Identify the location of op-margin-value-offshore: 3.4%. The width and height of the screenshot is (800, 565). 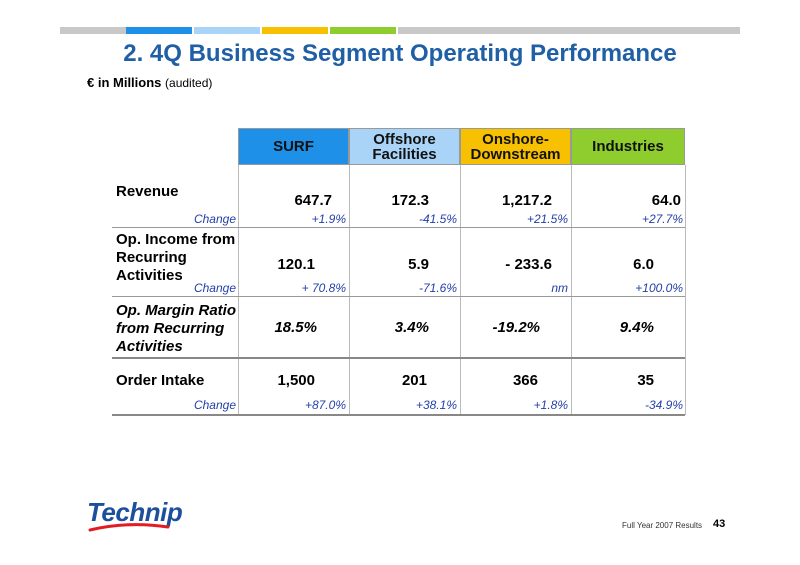
(411, 327).